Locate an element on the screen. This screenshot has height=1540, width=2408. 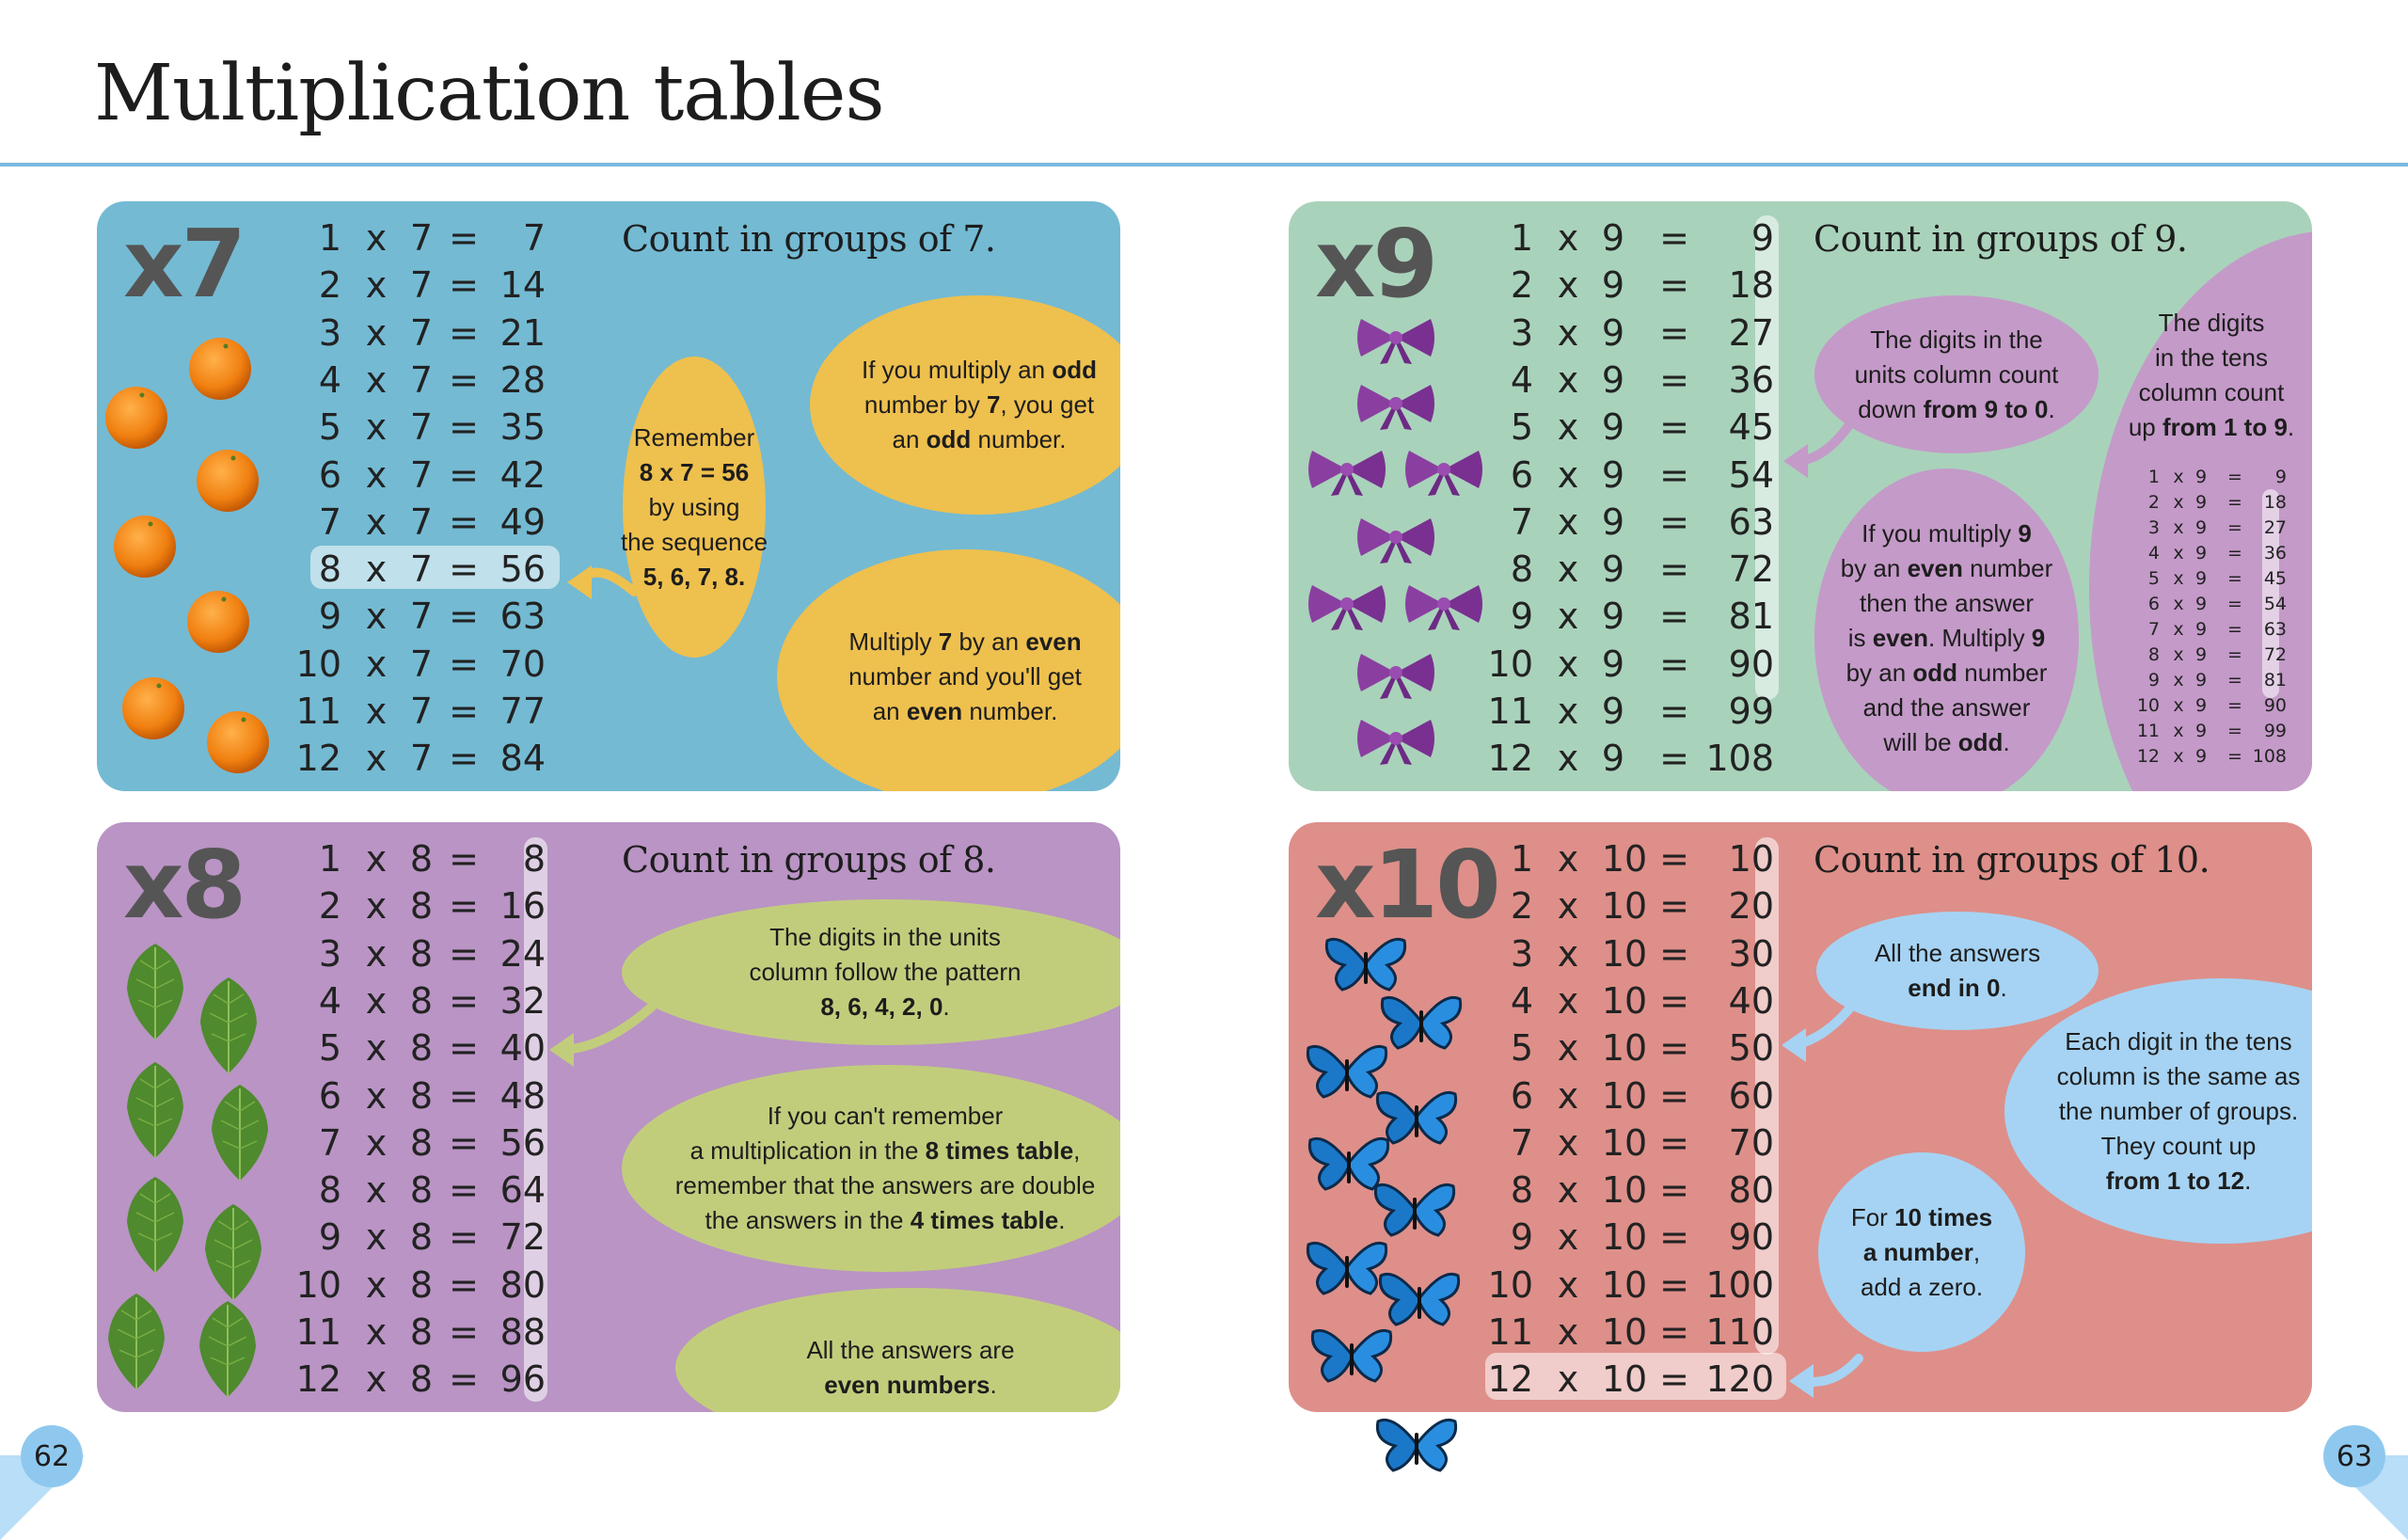
table-row: 6 x 7 = 42 is located at coordinates (608, 475).